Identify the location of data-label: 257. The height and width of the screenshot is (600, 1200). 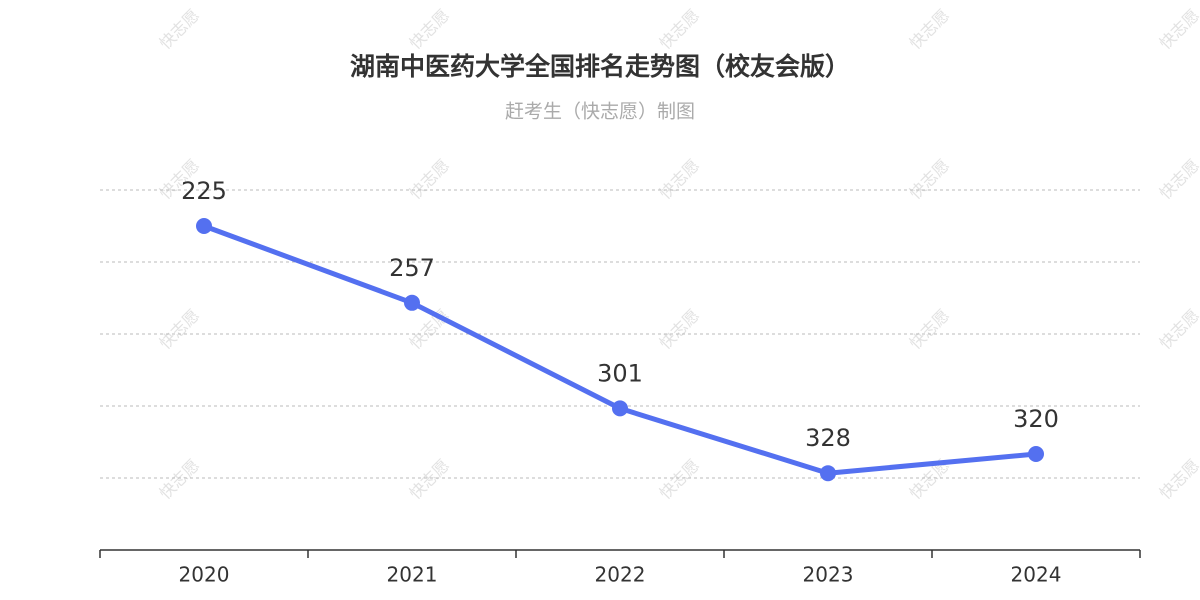
(412, 268).